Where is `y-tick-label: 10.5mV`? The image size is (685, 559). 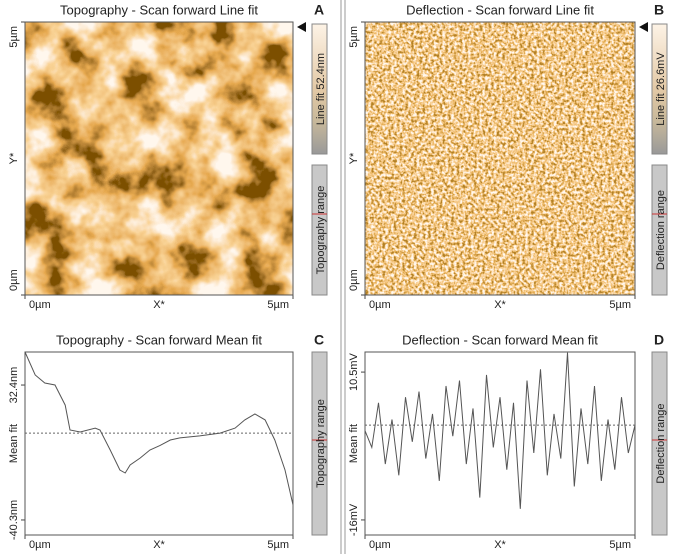 y-tick-label: 10.5mV is located at coordinates (354, 371).